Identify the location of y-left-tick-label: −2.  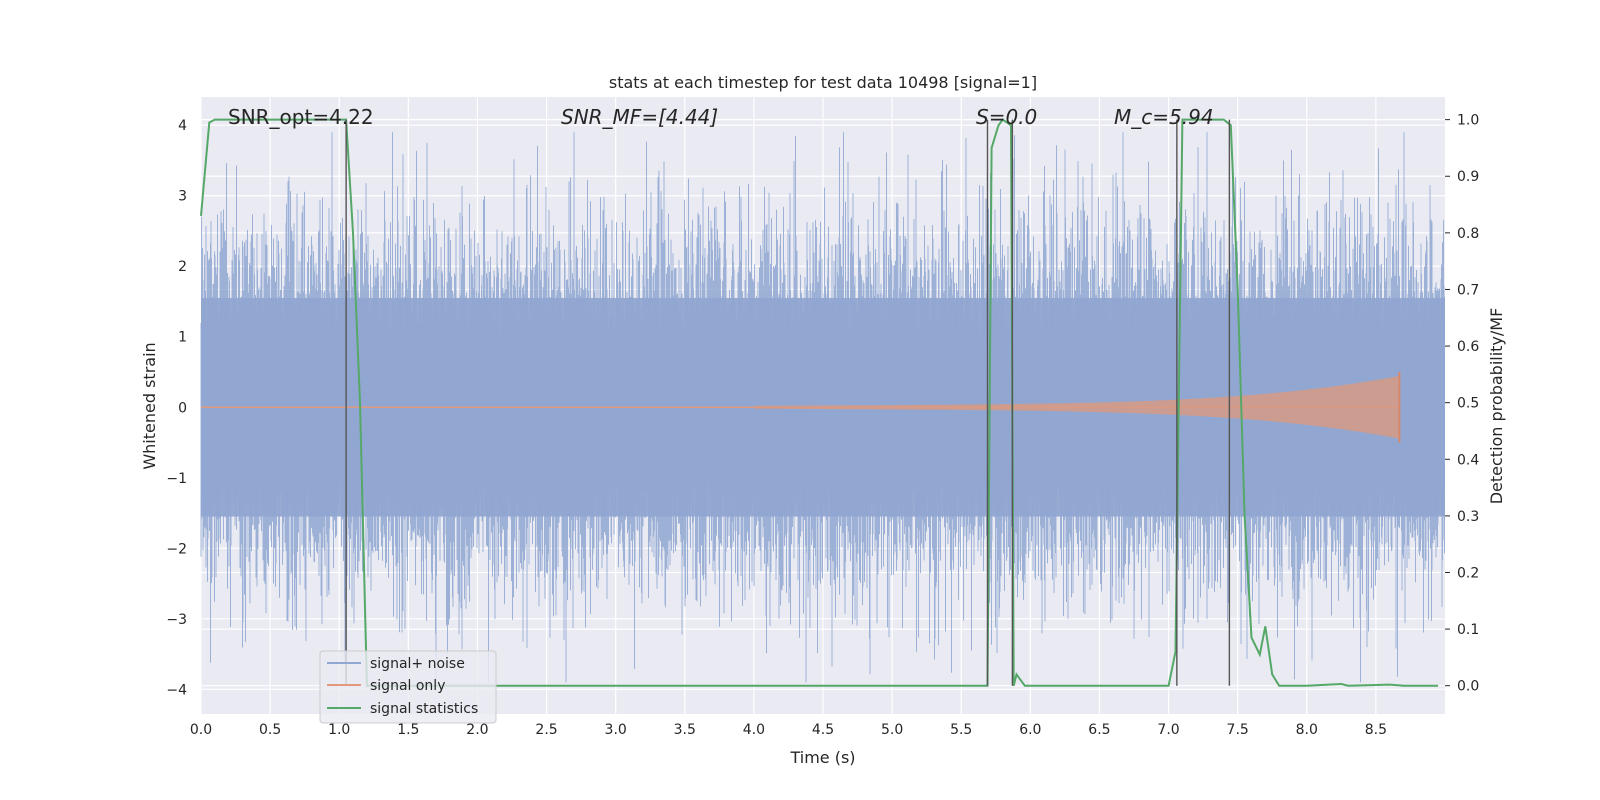
(176, 549).